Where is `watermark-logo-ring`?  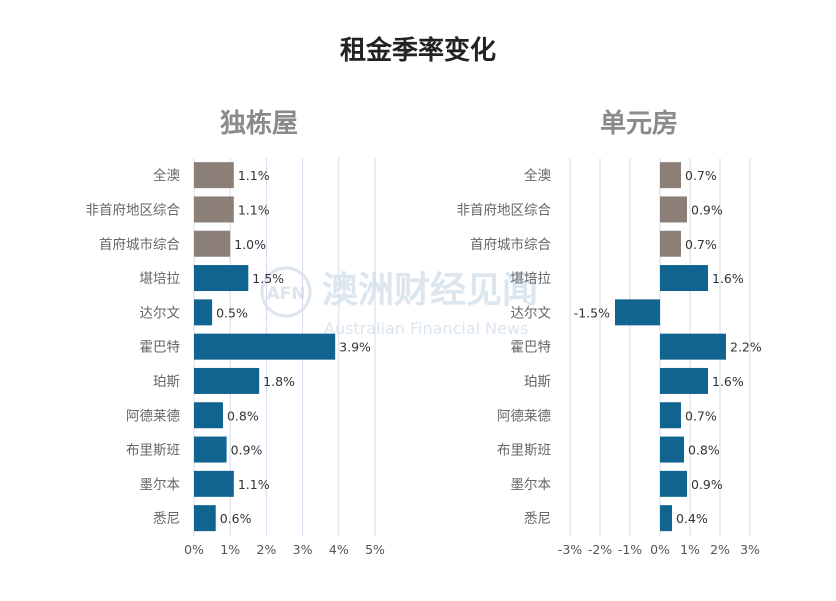
watermark-logo-ring is located at coordinates (286, 292).